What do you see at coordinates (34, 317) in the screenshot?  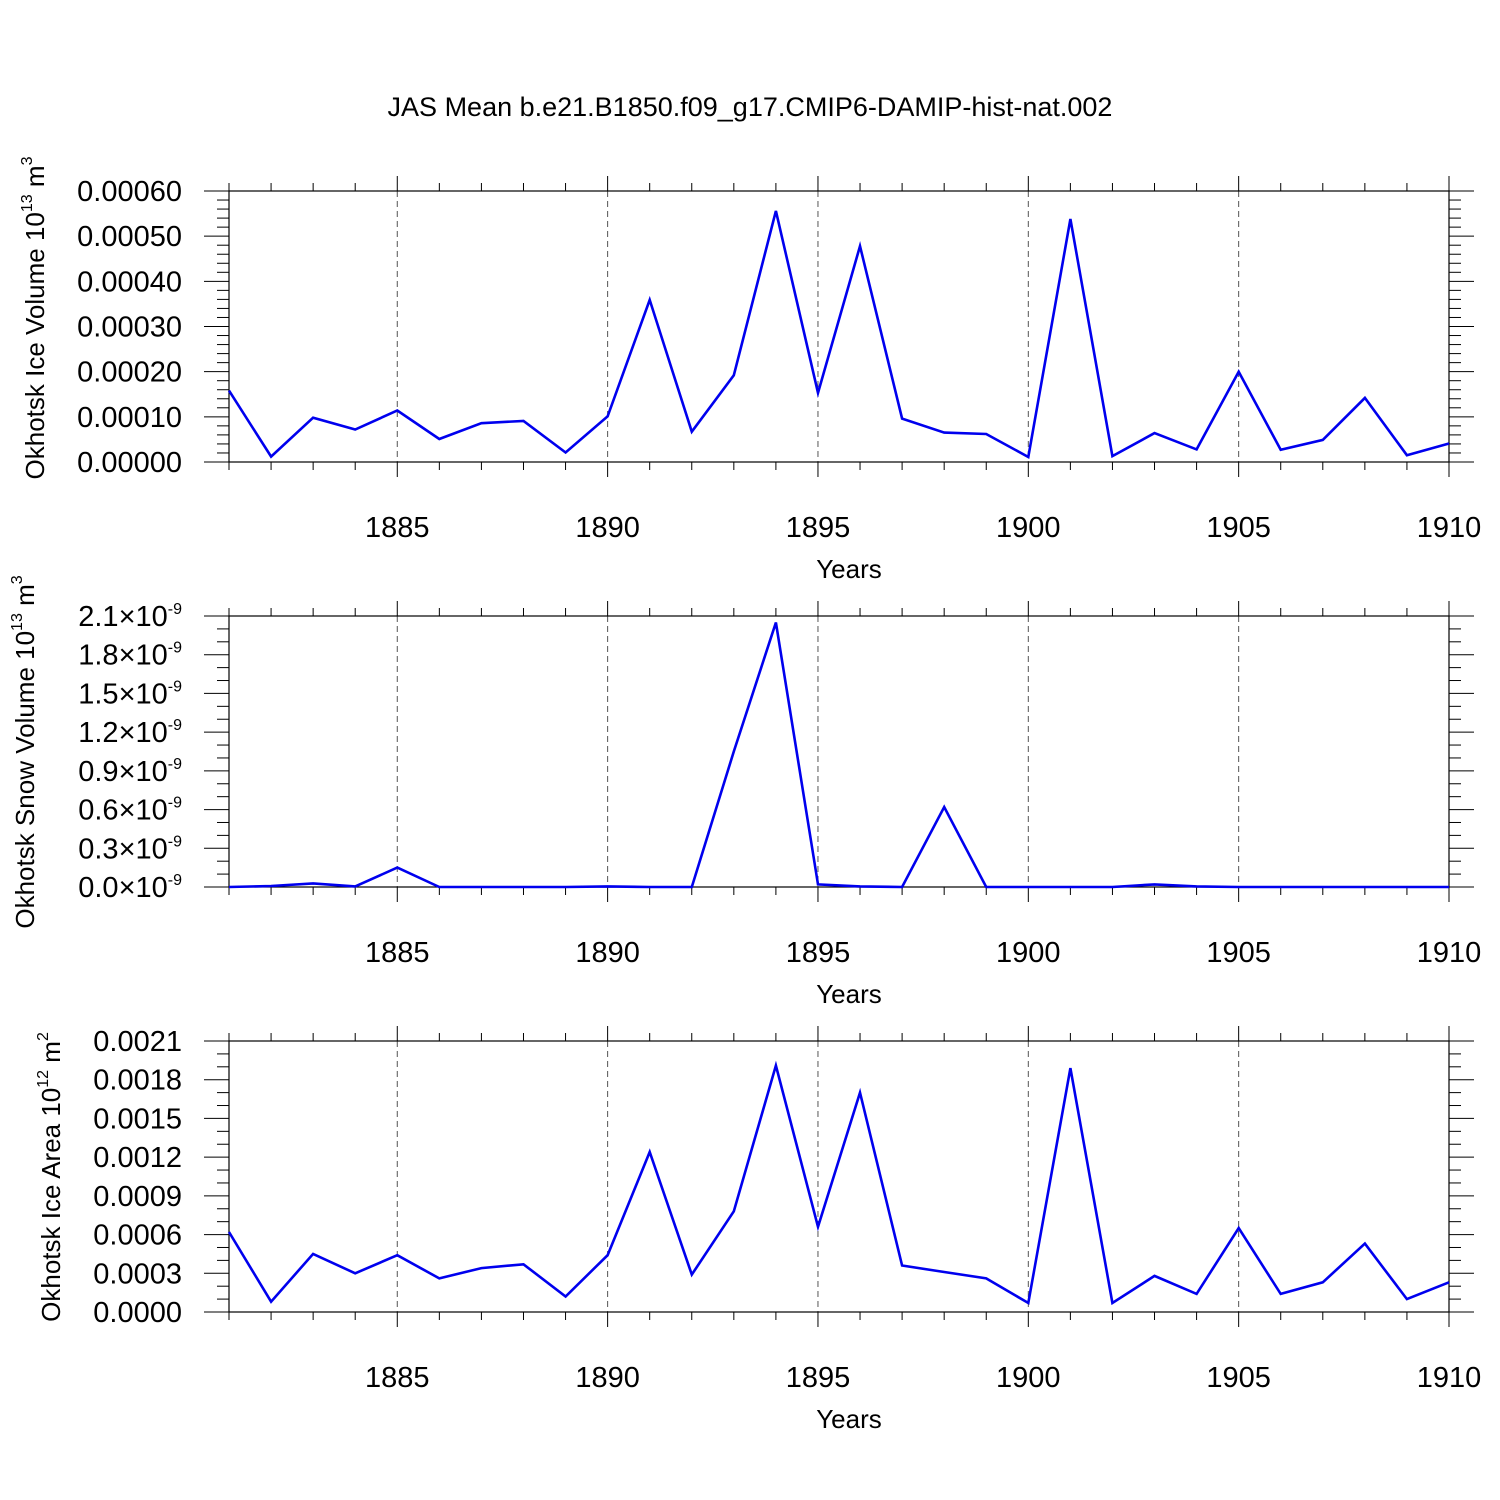 I see `y-axis-label: Okhotsk Ice Volume 1013 m3` at bounding box center [34, 317].